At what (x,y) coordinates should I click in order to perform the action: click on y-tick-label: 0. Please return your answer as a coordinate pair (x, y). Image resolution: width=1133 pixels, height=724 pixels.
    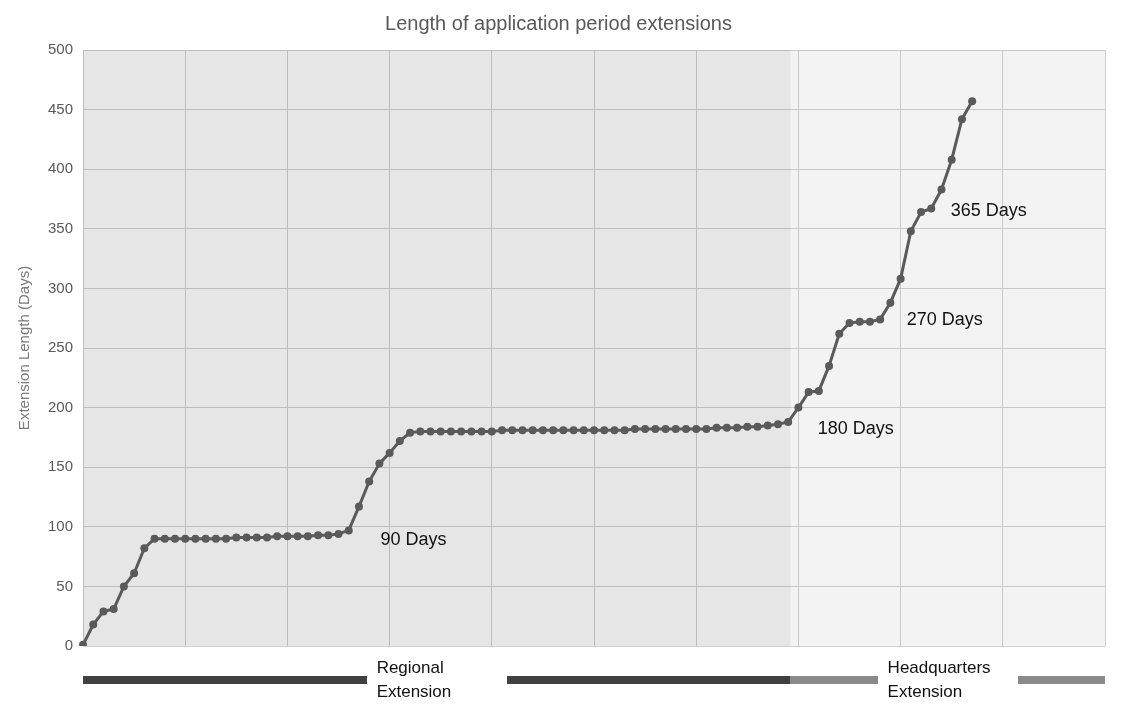
    Looking at the image, I should click on (69, 645).